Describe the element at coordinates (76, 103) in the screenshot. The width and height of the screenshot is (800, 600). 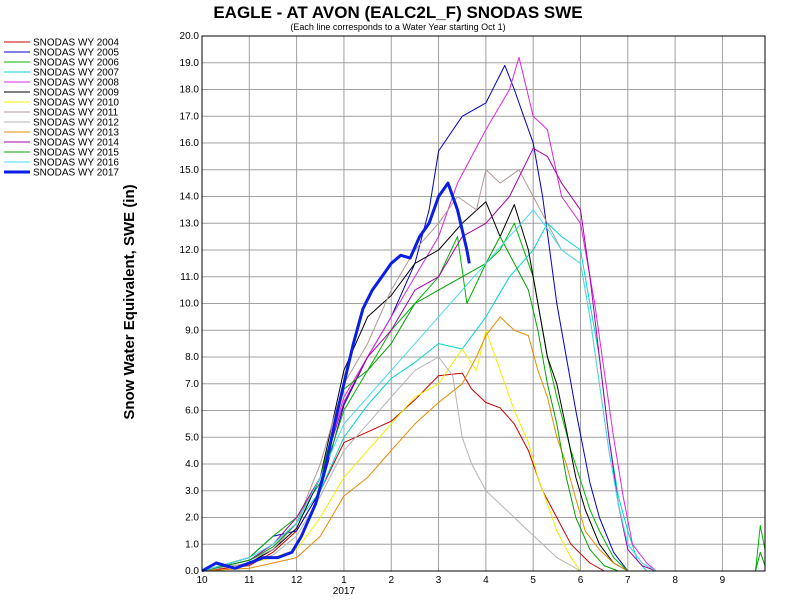
I see `legend-label-snodas-wy-2010: SNODAS WY 2010` at that location.